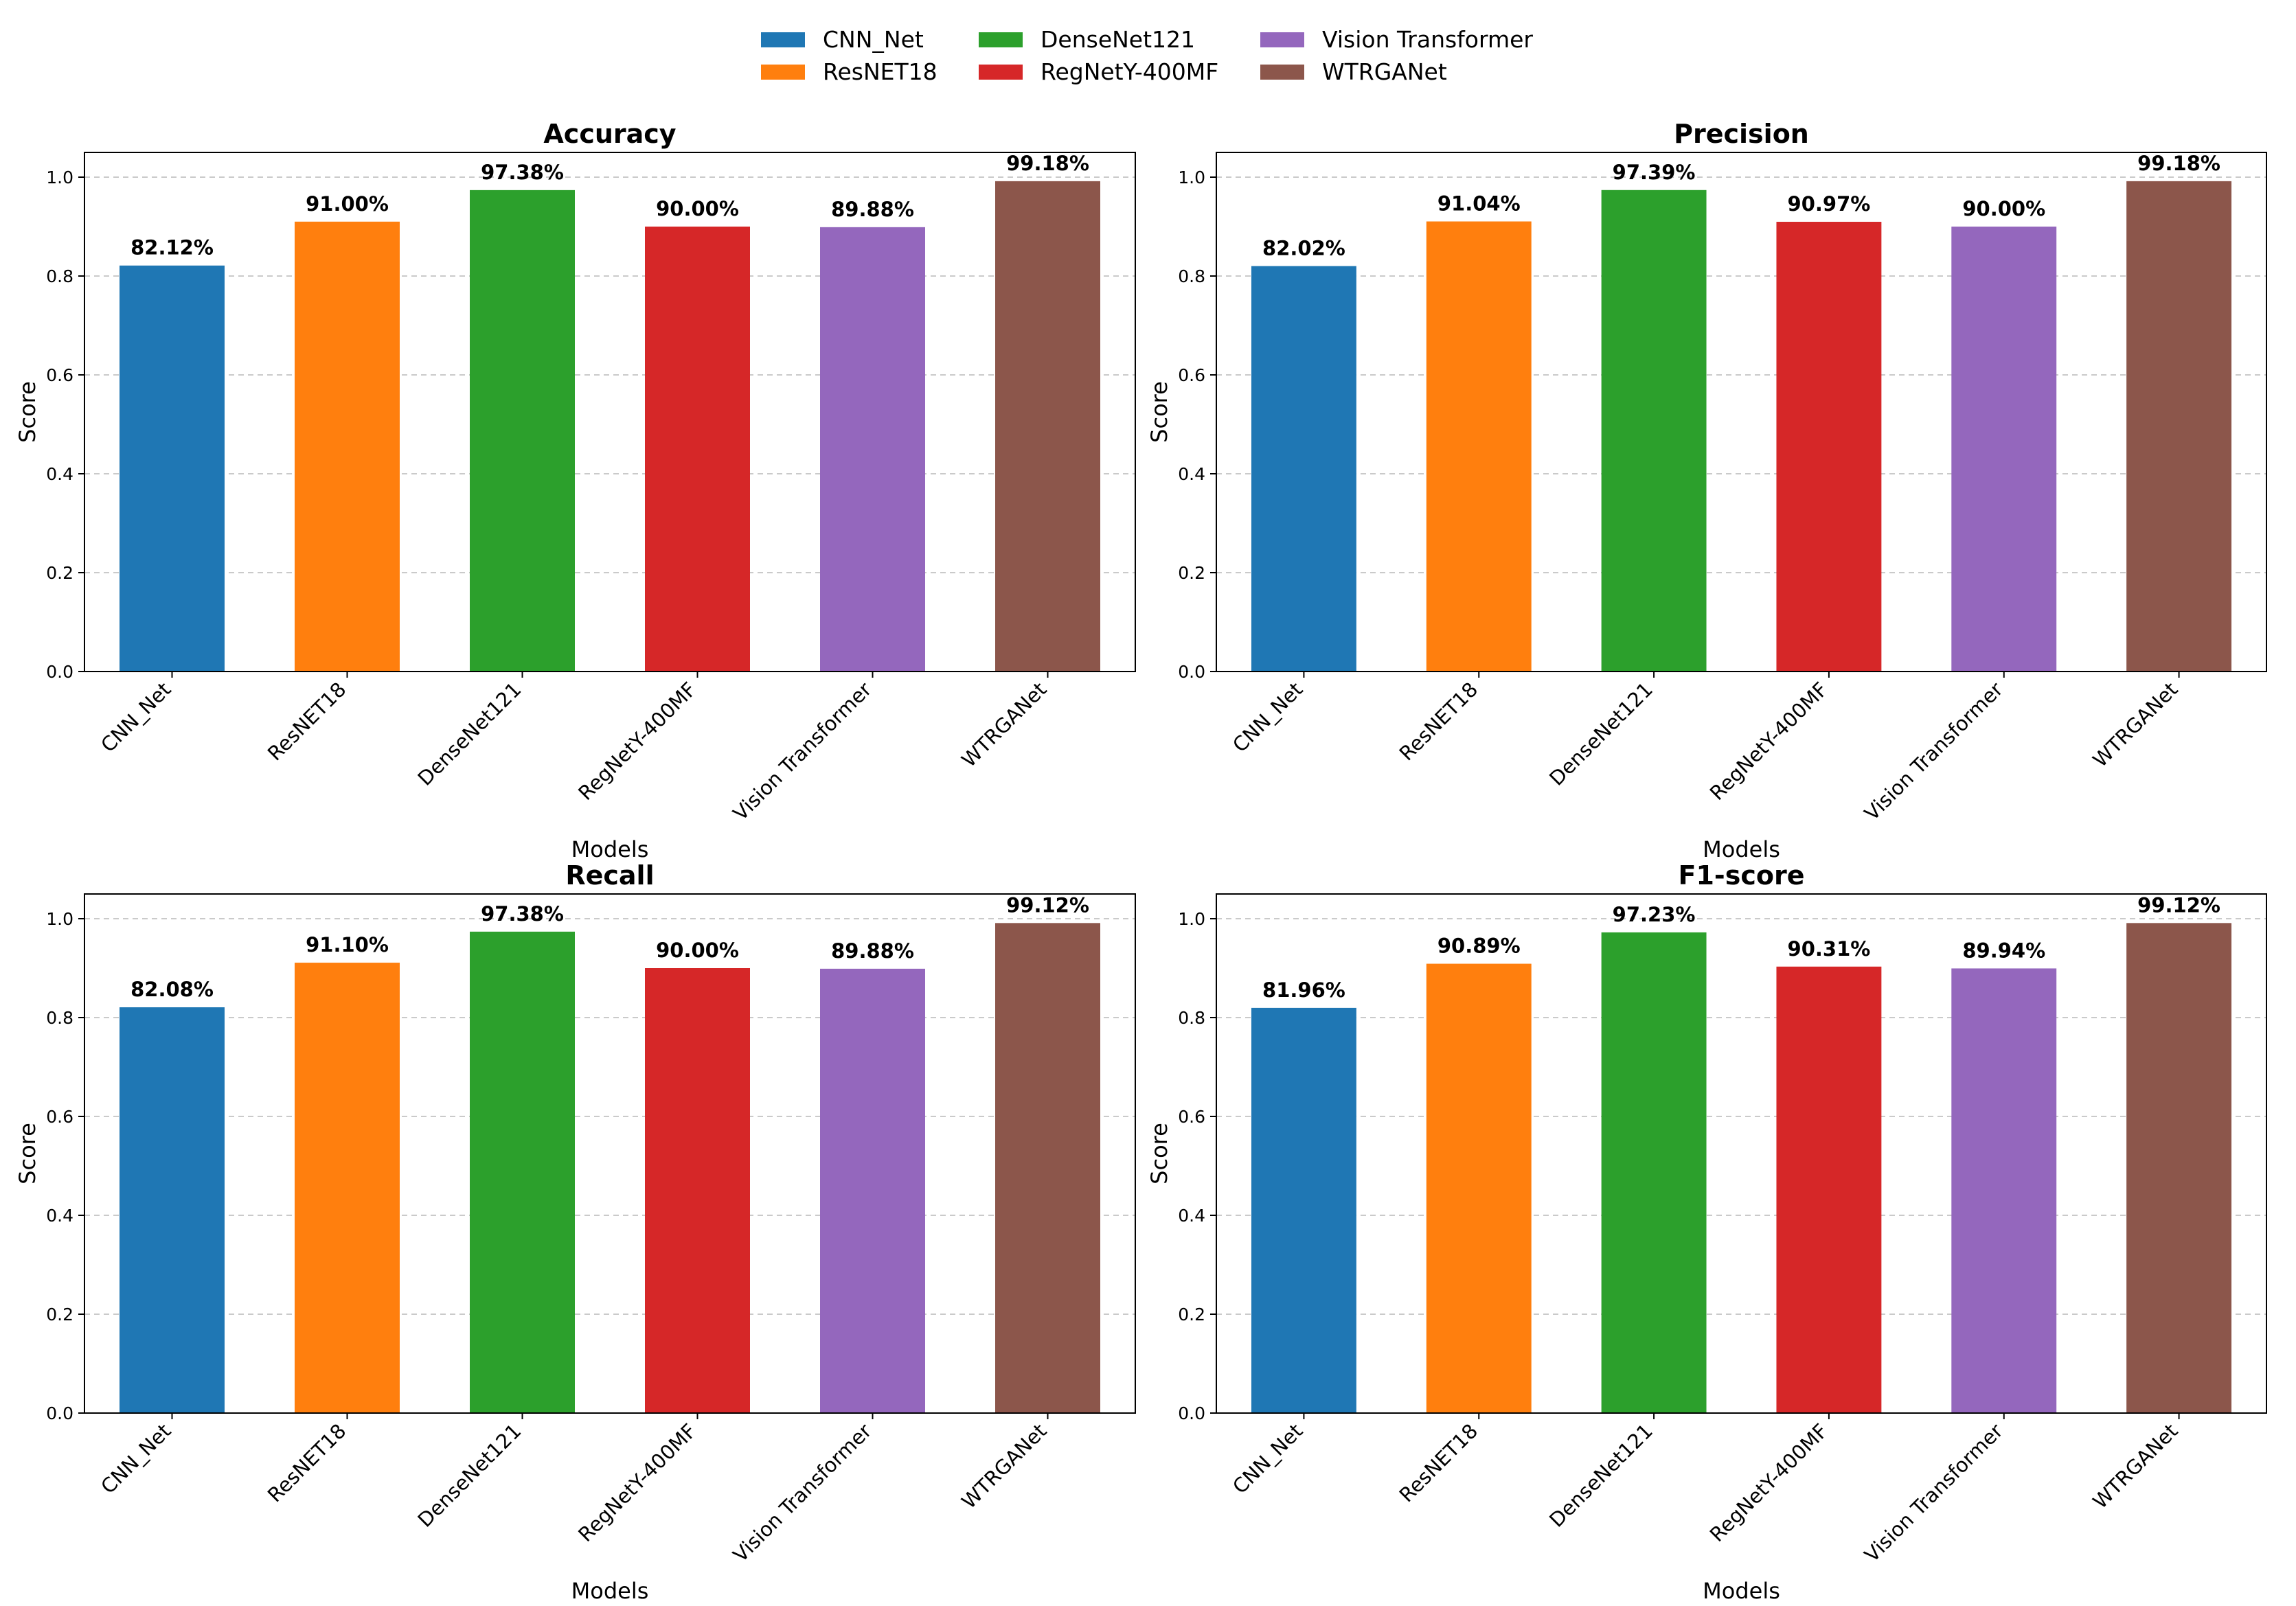 The image size is (2296, 1606). What do you see at coordinates (1742, 875) in the screenshot?
I see `subplot-title: F1-score` at bounding box center [1742, 875].